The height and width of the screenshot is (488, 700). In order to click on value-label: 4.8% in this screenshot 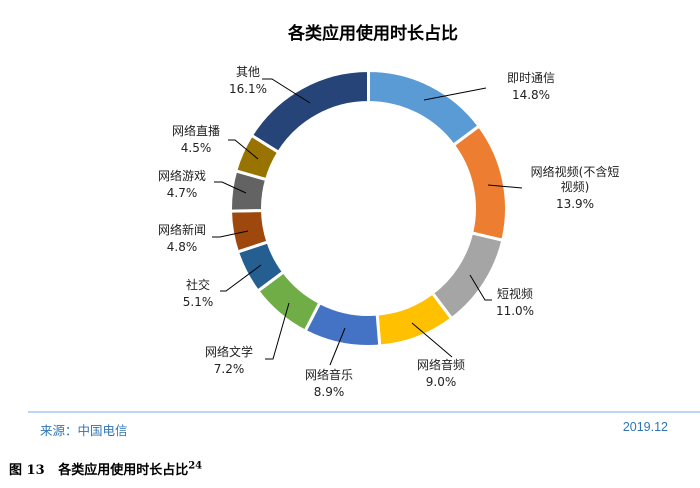, I will do `click(182, 247)`.